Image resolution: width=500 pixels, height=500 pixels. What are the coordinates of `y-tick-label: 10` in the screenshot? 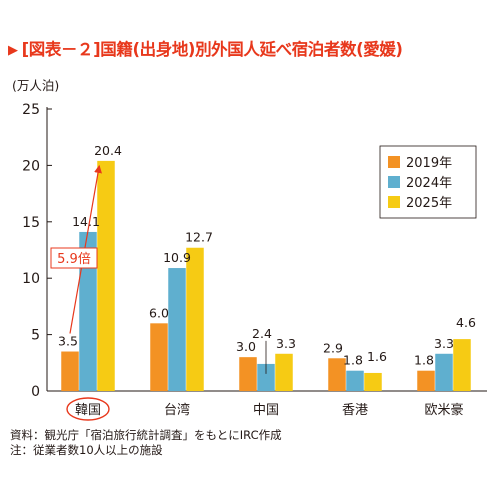 It's located at (31, 279).